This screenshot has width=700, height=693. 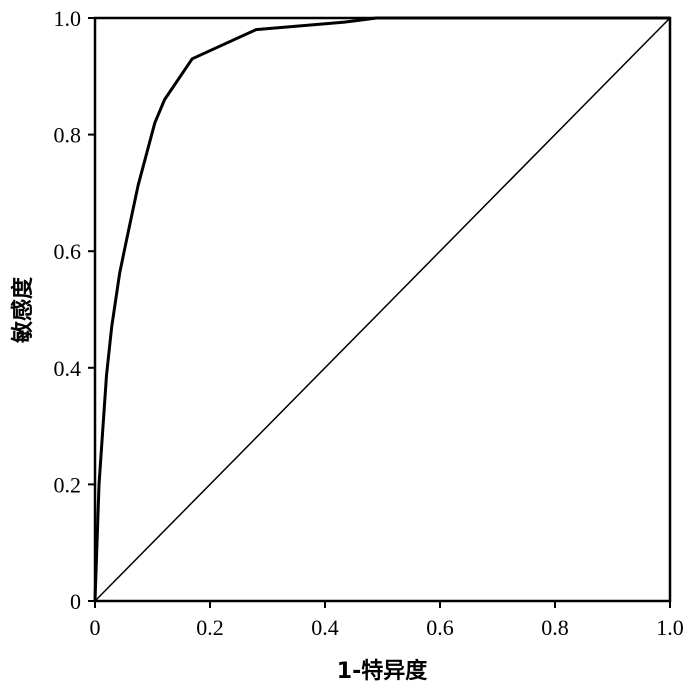 What do you see at coordinates (68, 368) in the screenshot?
I see `y-tick-label: 0.4` at bounding box center [68, 368].